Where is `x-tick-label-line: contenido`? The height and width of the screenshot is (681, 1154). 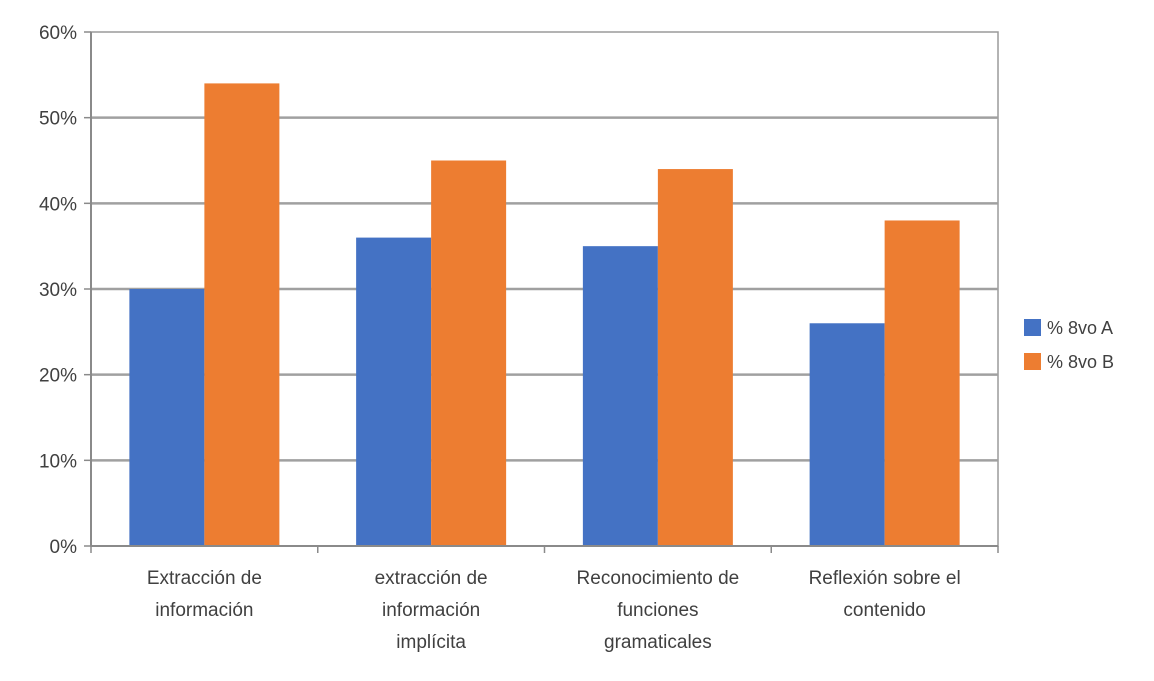 x-tick-label-line: contenido is located at coordinates (884, 610).